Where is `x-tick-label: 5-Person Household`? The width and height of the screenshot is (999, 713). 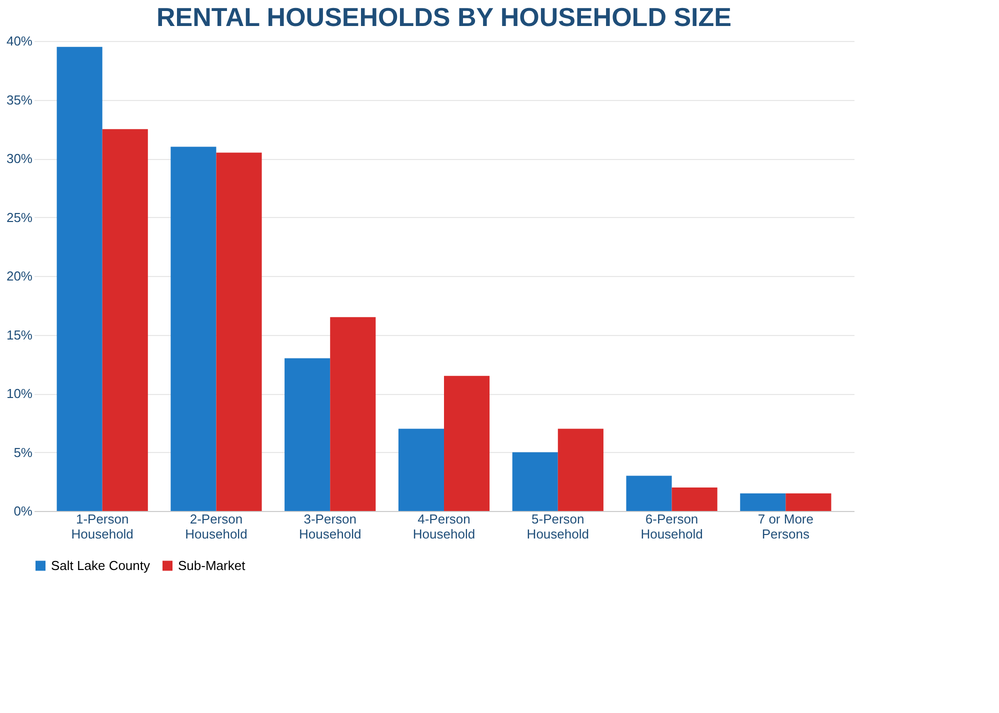 x-tick-label: 5-Person Household is located at coordinates (557, 527).